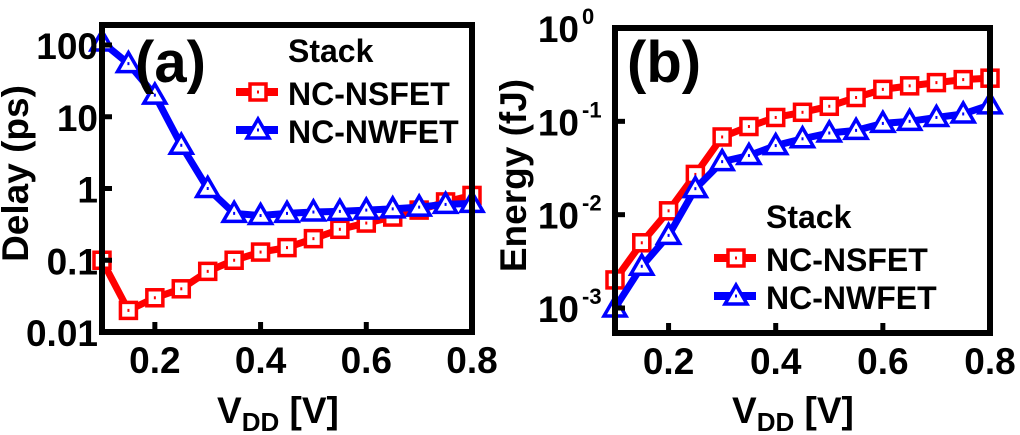 This screenshot has height=435, width=1020. What do you see at coordinates (261, 421) in the screenshot?
I see `x-axis-label-sub: DD` at bounding box center [261, 421].